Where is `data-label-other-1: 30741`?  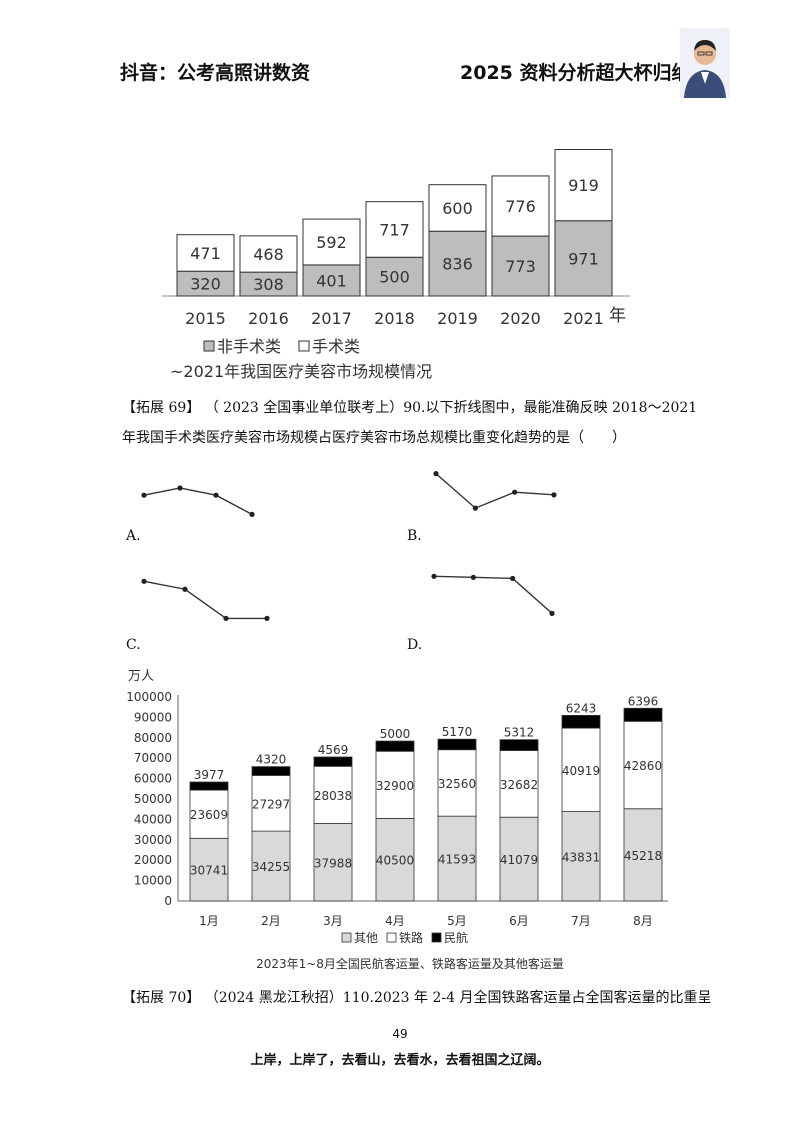 data-label-other-1: 30741 is located at coordinates (209, 871).